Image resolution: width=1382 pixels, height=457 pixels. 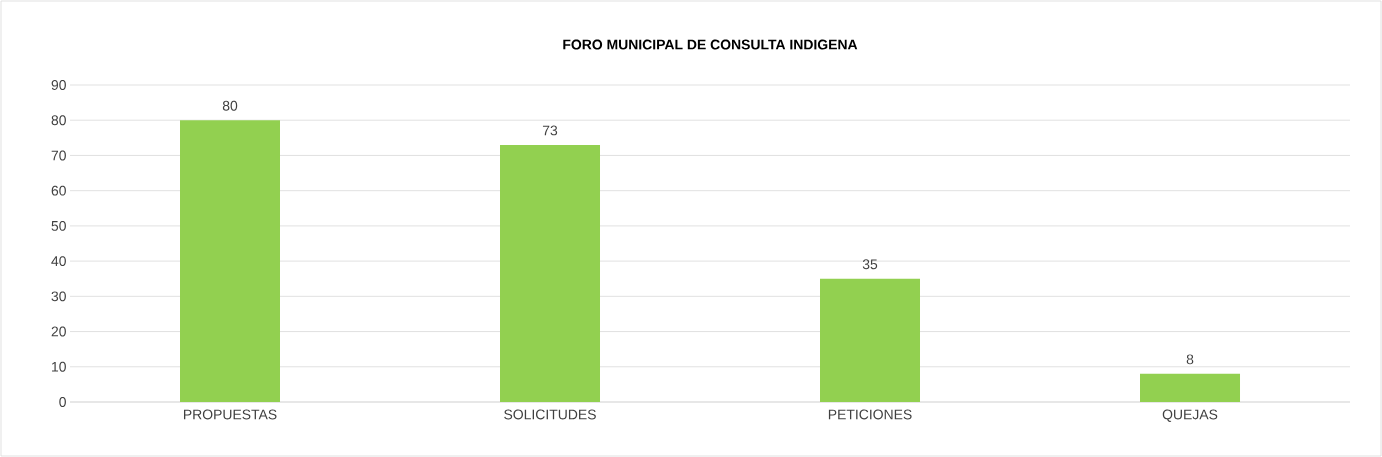 I want to click on y-tick-label: 70, so click(x=58, y=155).